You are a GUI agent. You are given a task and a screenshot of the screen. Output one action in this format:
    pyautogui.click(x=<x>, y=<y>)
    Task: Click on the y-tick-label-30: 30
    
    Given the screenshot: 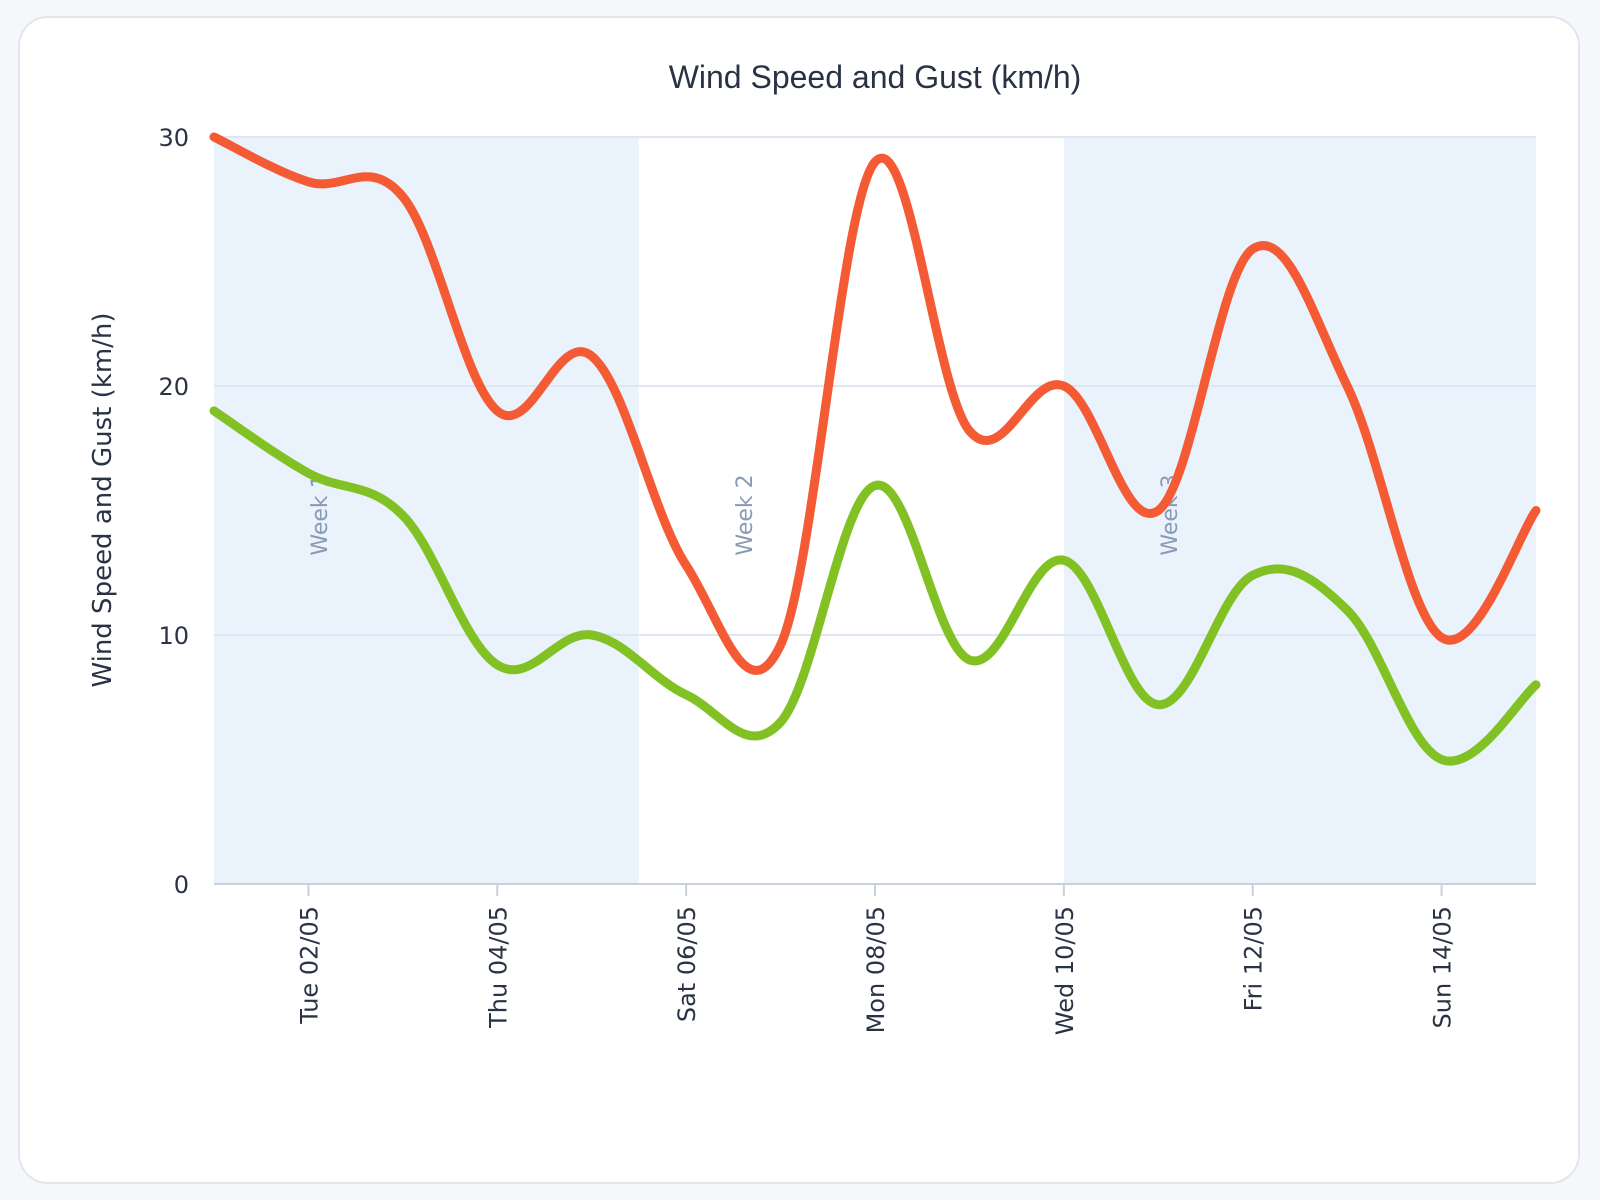 What is the action you would take?
    pyautogui.click(x=173, y=138)
    